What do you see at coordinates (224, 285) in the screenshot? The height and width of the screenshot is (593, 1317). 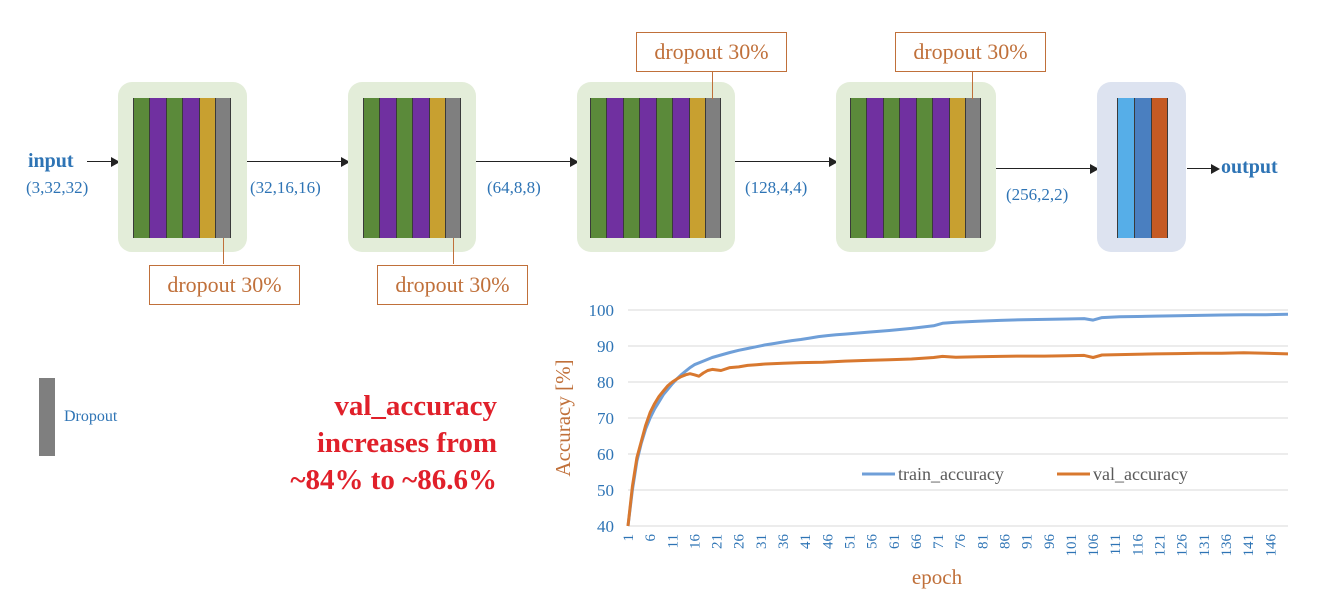 I see `dropout-box-1: dropout 30%` at bounding box center [224, 285].